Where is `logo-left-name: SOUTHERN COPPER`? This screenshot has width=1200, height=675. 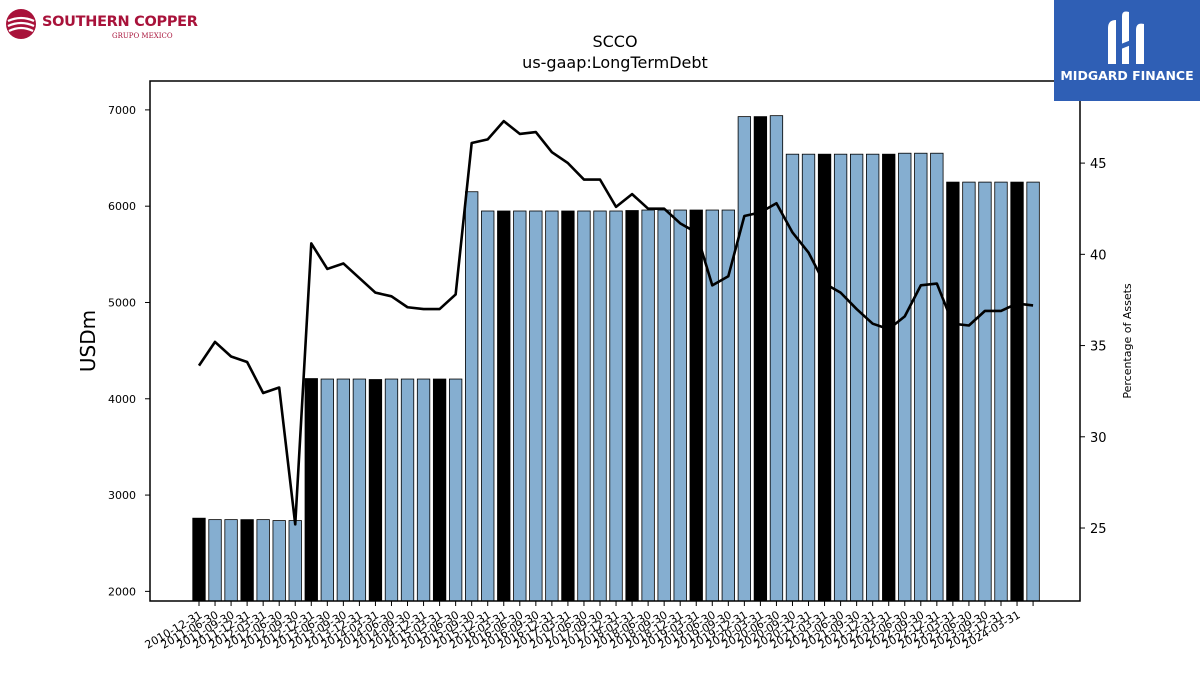 logo-left-name: SOUTHERN COPPER is located at coordinates (120, 22).